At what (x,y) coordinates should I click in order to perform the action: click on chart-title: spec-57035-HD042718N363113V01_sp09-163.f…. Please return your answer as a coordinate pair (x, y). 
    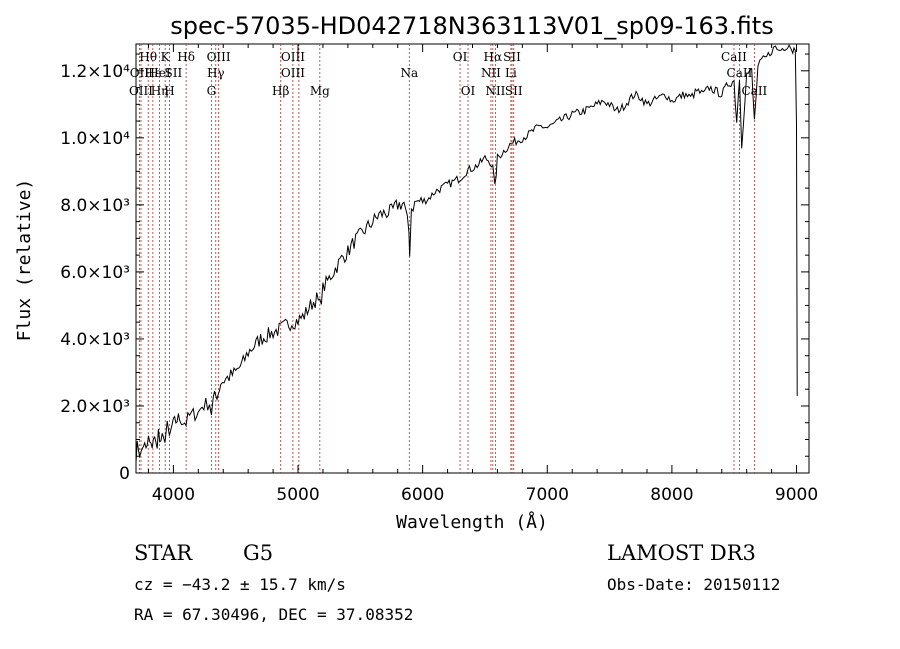
    Looking at the image, I should click on (471, 26).